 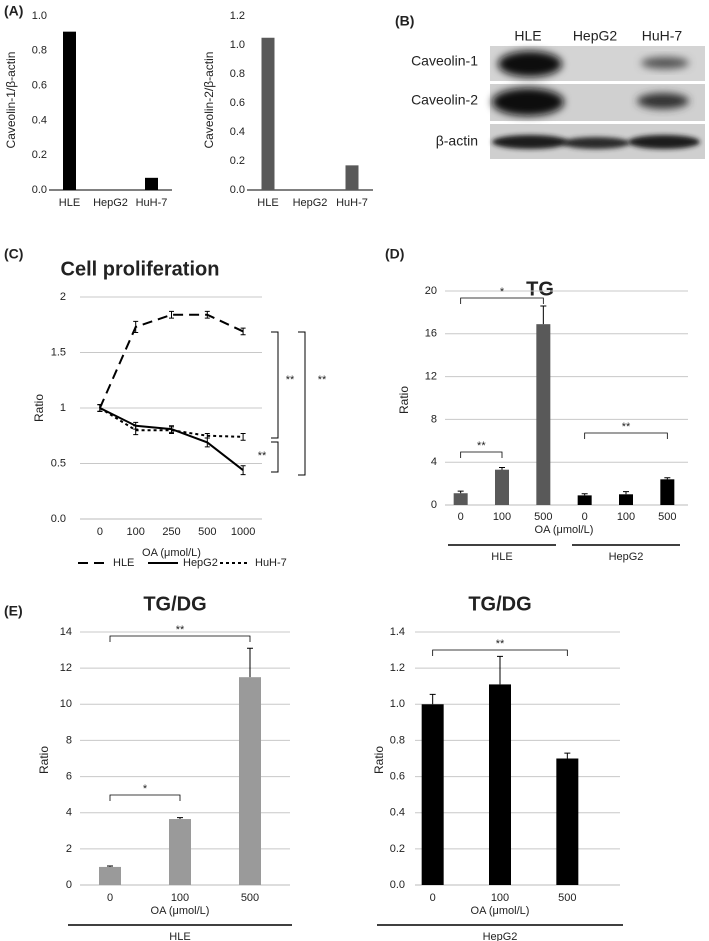 I want to click on y-axis-label: Caveolin-2/β-actin, so click(x=209, y=100).